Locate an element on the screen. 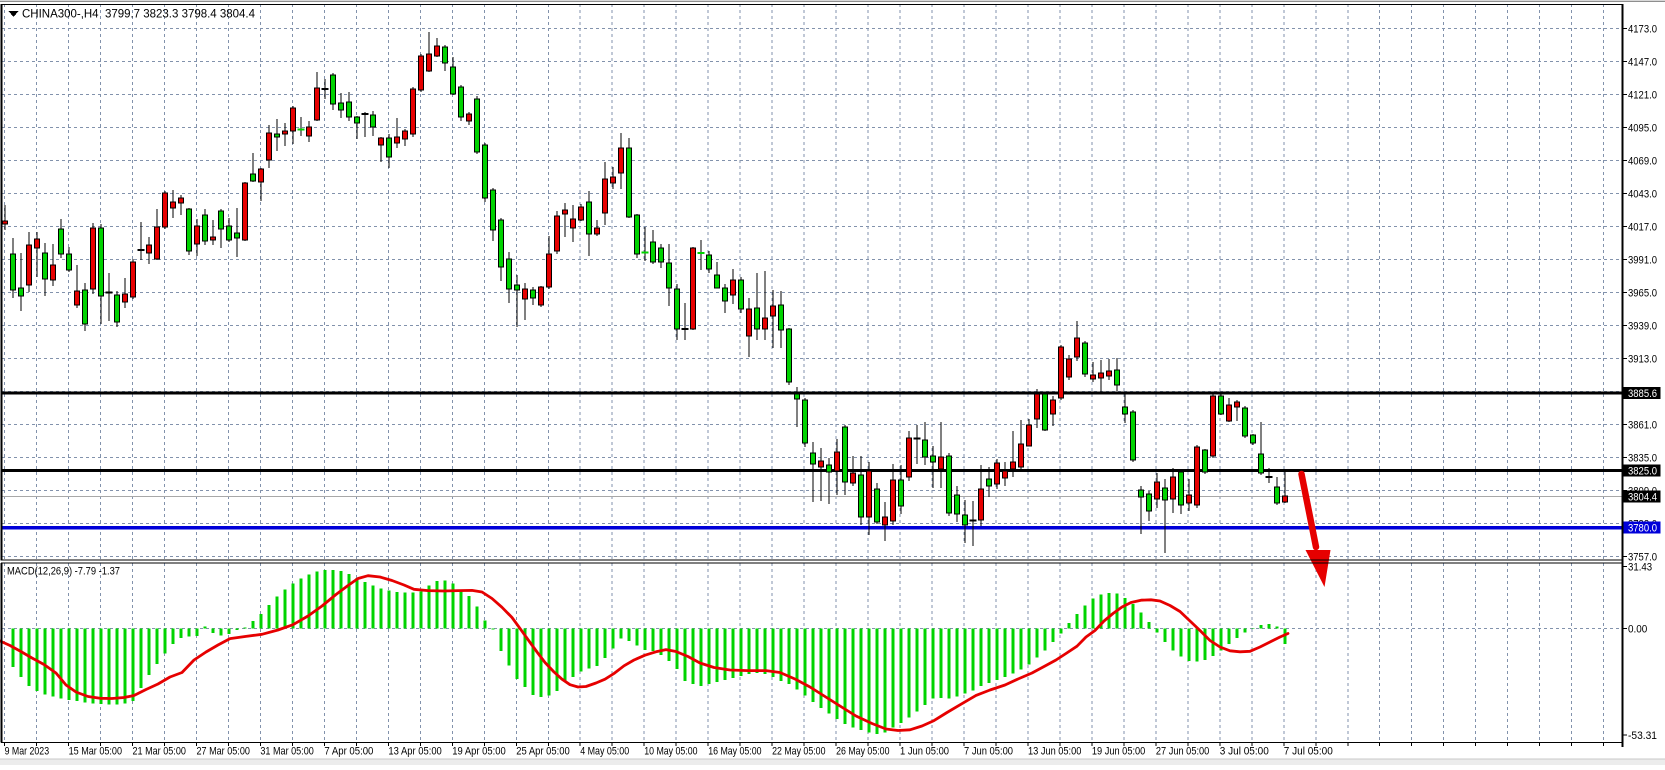  svg-text: 13 Apr 05:00 is located at coordinates (414, 752).